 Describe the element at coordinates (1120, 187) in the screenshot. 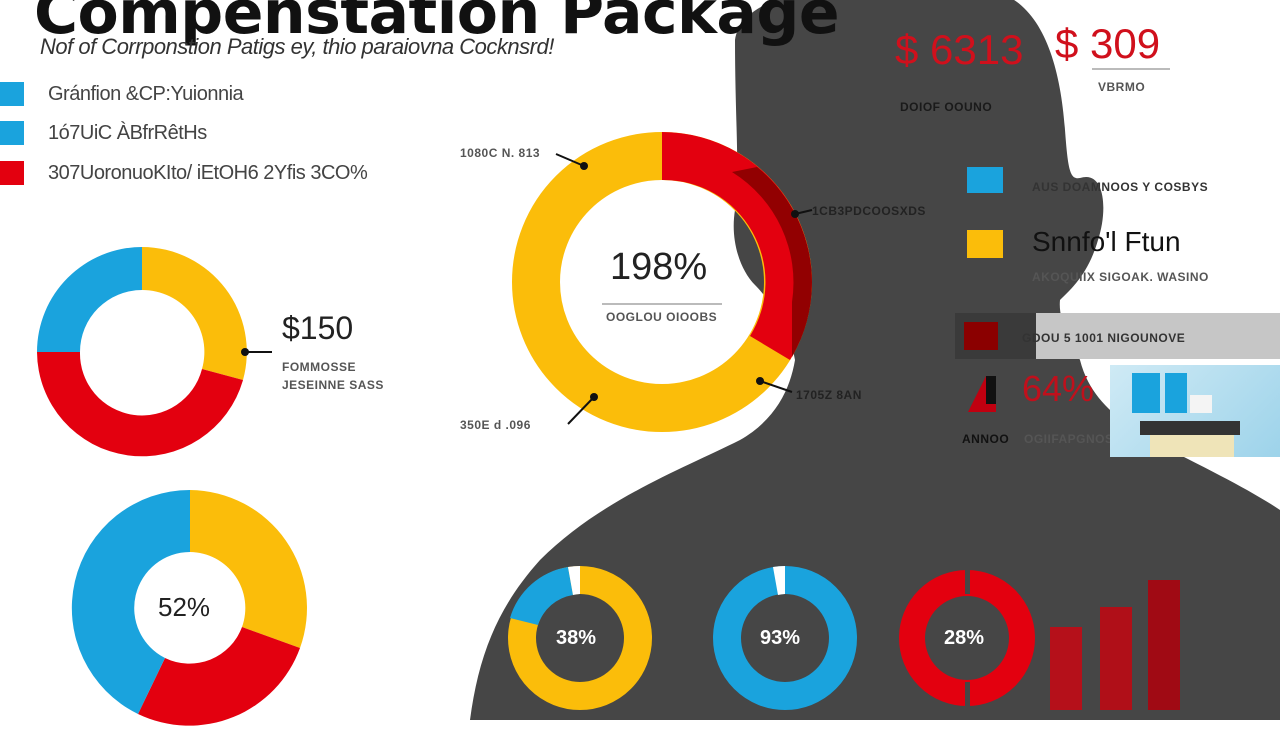

I see `legend-right-label: AUS DOAMNOOS Y COSBYS` at that location.